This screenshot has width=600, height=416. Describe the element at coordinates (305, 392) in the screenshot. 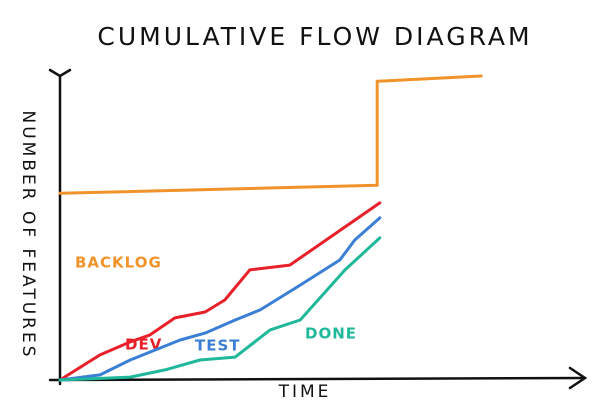

I see `x-axis-label: TIME` at that location.